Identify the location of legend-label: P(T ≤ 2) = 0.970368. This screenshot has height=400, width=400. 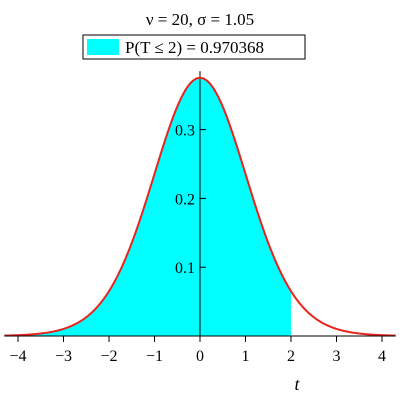
(194, 47).